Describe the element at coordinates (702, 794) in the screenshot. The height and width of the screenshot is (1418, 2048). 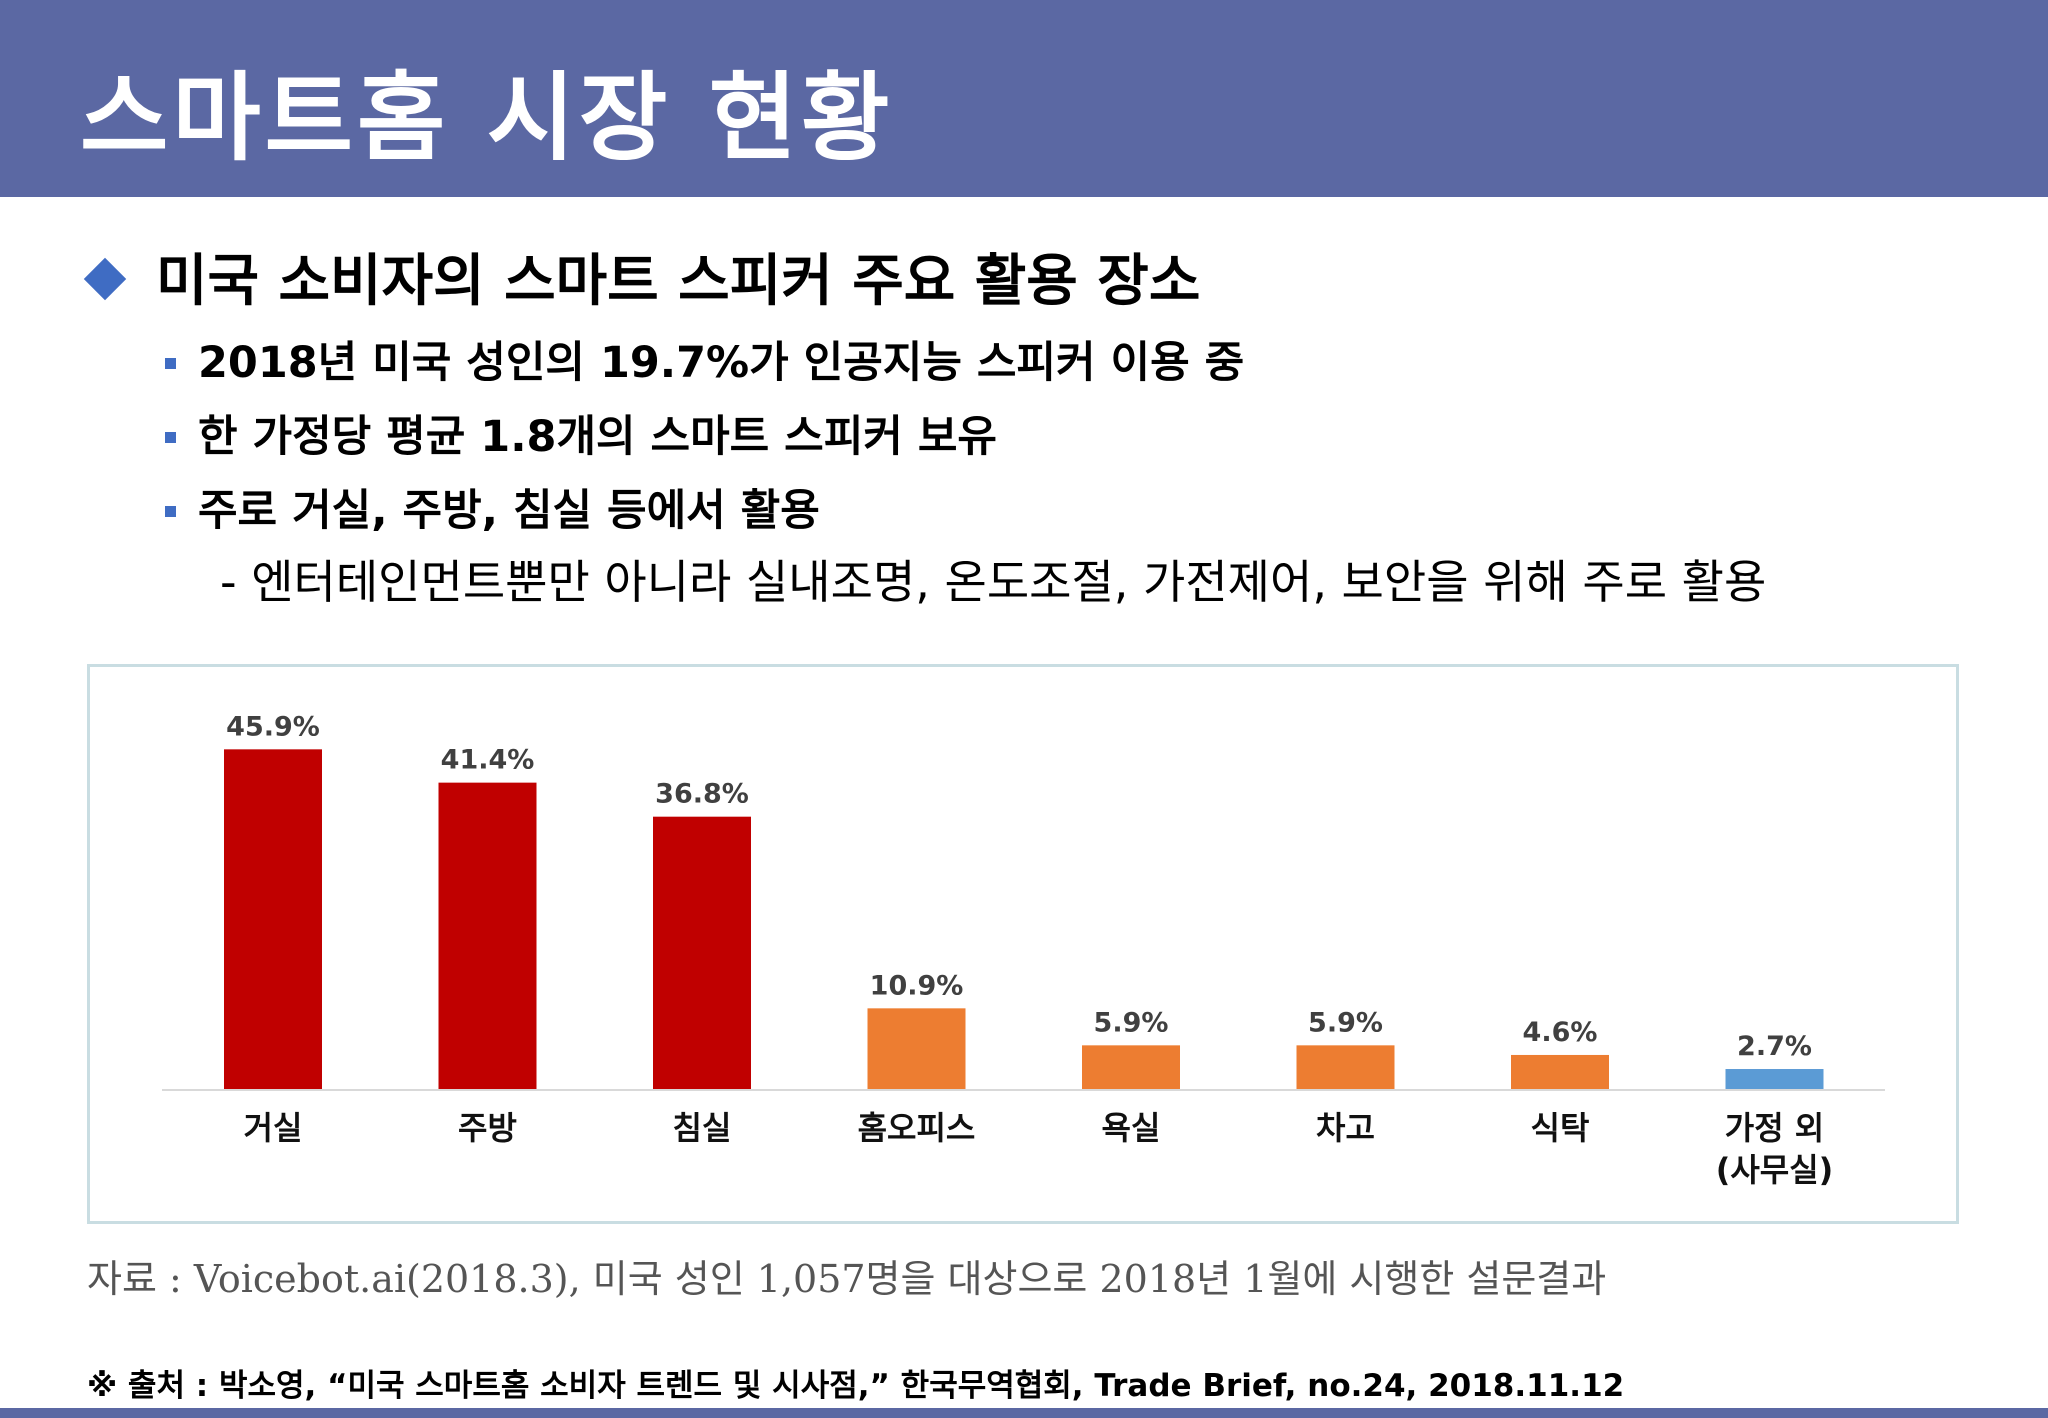
I see `data-label: 36.8%` at that location.